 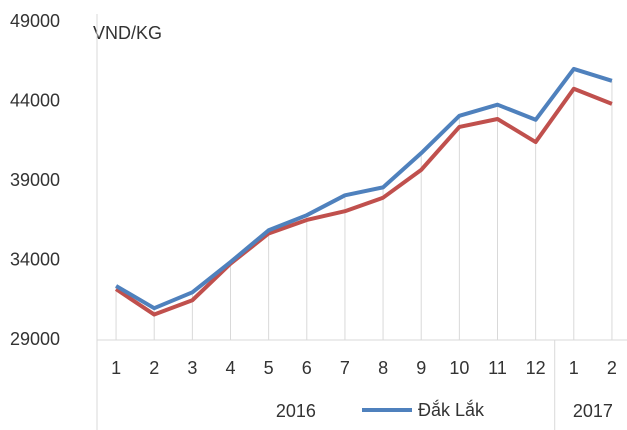 What do you see at coordinates (307, 368) in the screenshot?
I see `x-tick-label: 6` at bounding box center [307, 368].